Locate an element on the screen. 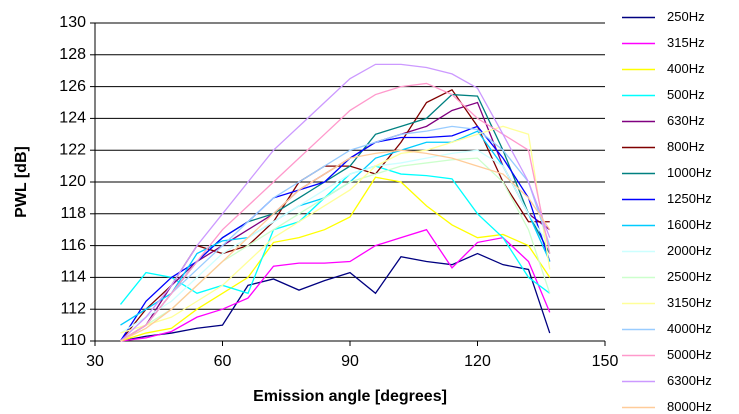 Image resolution: width=739 pixels, height=414 pixels. legend-label: 8000Hz is located at coordinates (689, 406).